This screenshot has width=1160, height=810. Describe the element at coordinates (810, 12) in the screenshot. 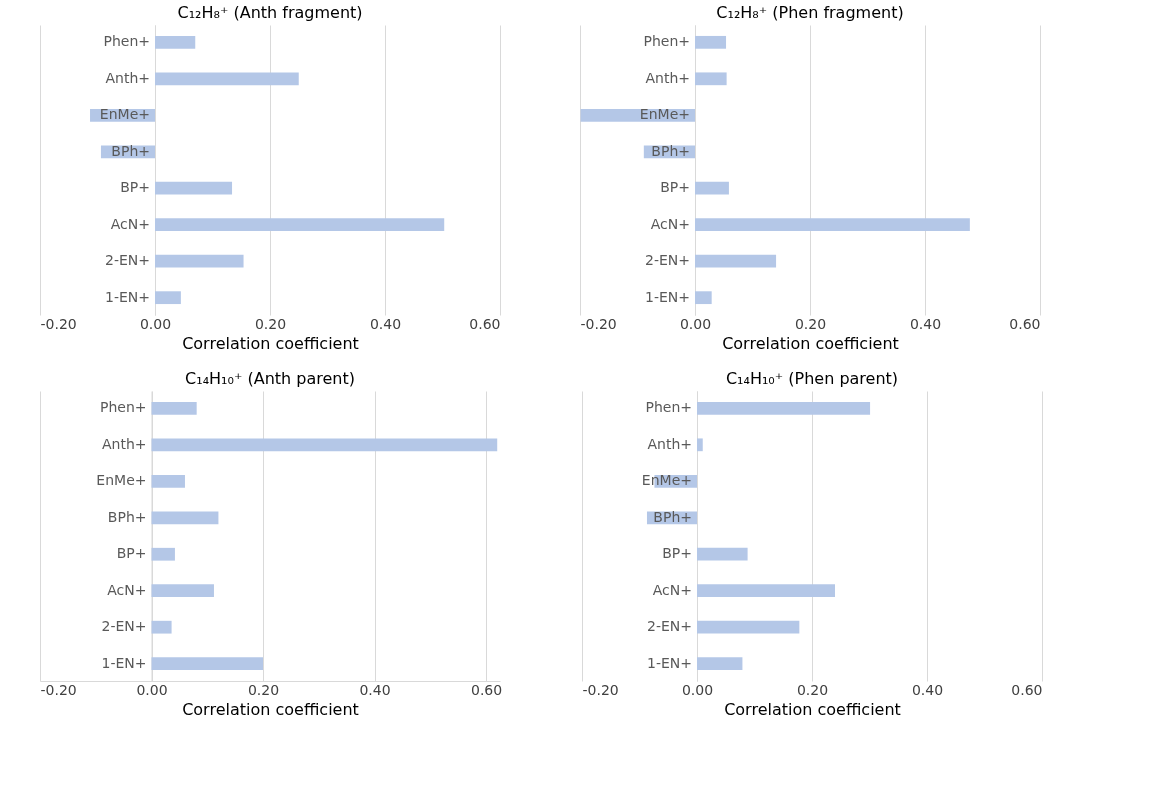

I see `chart-title: C₁₂H₈⁺ (Phen fragment)` at that location.